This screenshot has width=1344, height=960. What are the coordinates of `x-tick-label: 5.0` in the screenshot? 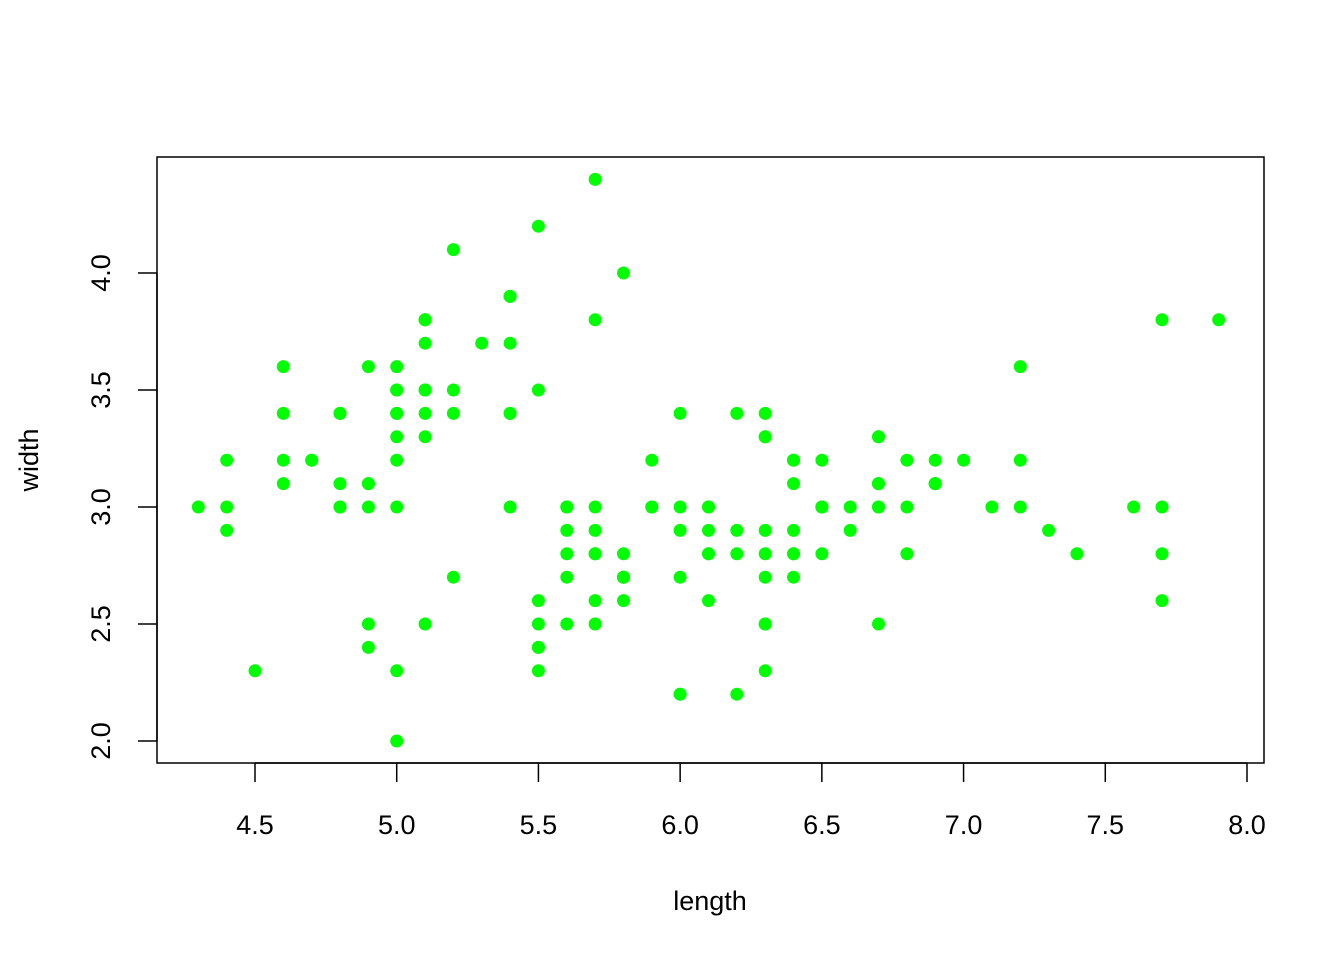 It's located at (397, 825).